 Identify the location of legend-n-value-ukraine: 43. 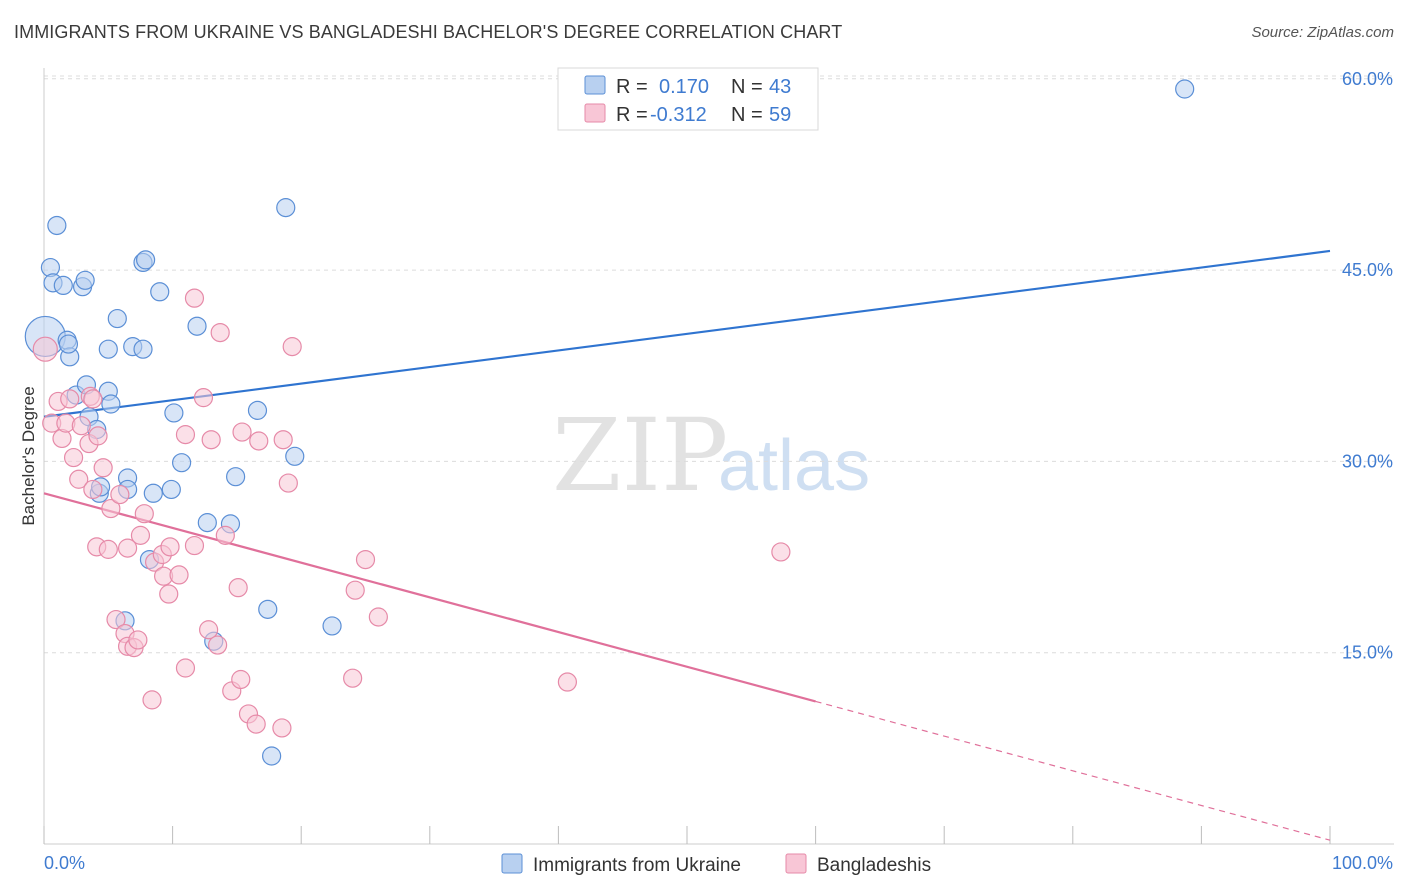
(780, 87).